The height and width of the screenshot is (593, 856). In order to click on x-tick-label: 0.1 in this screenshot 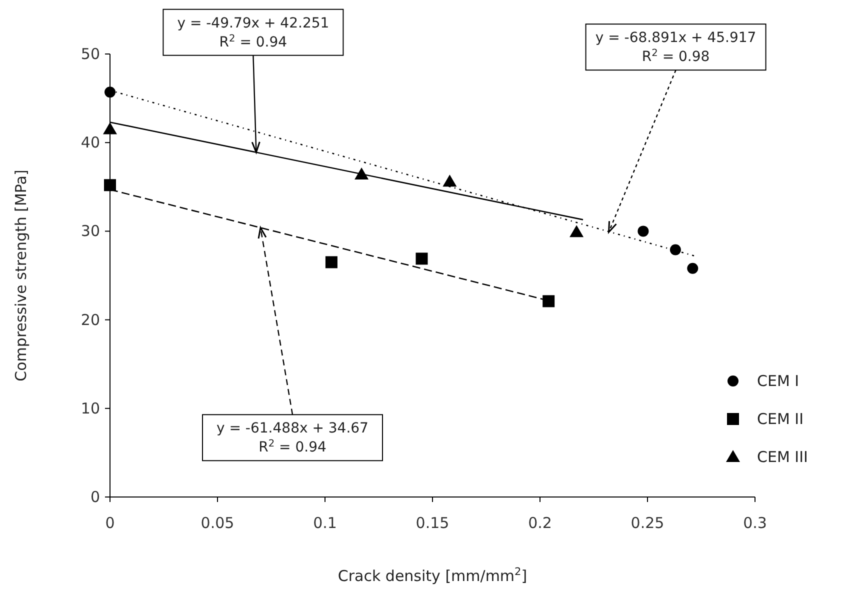, I will do `click(325, 523)`.